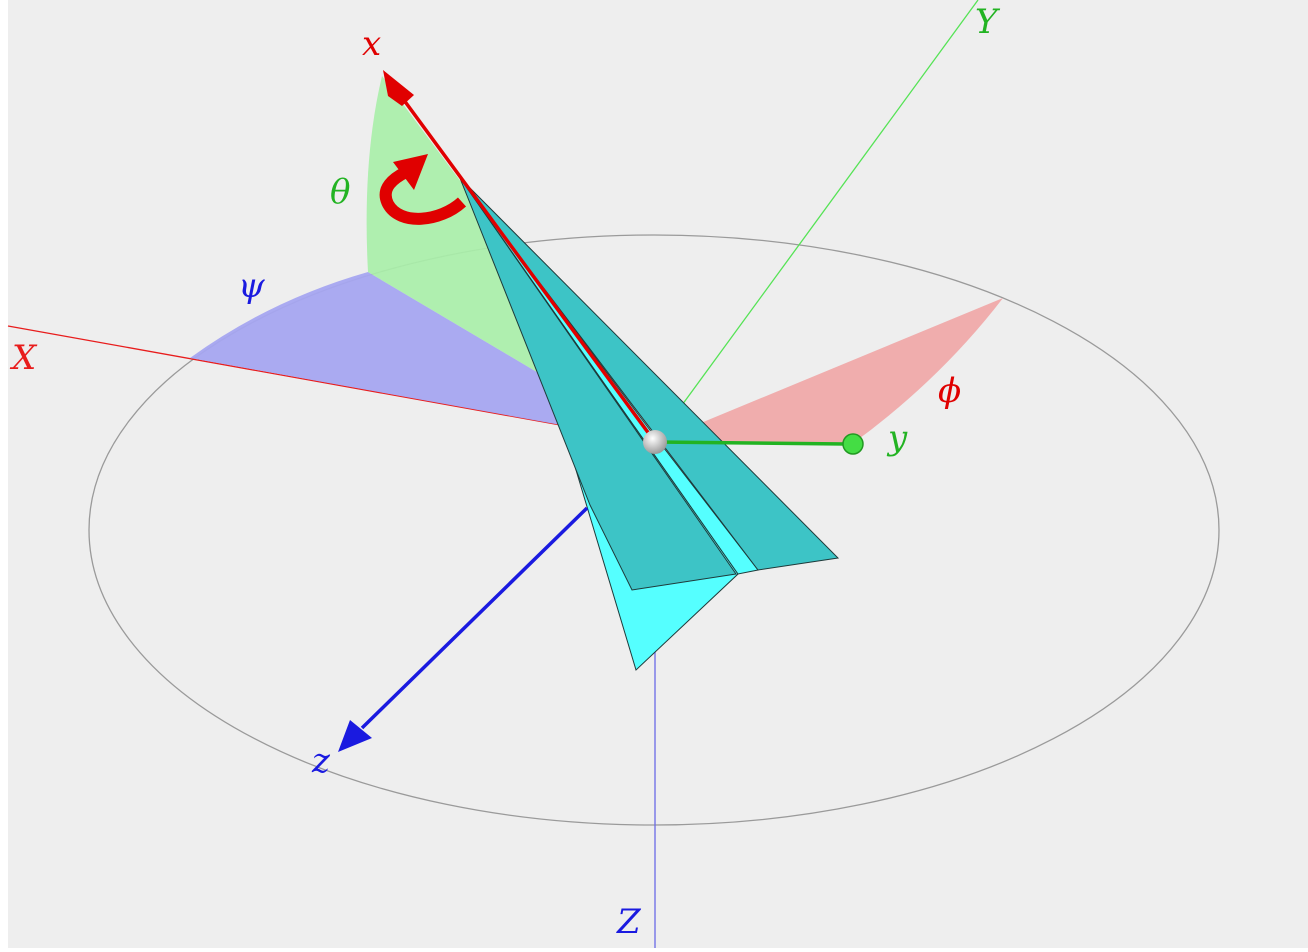 The image size is (1308, 952). I want to click on phi-label: ϕ, so click(949, 391).